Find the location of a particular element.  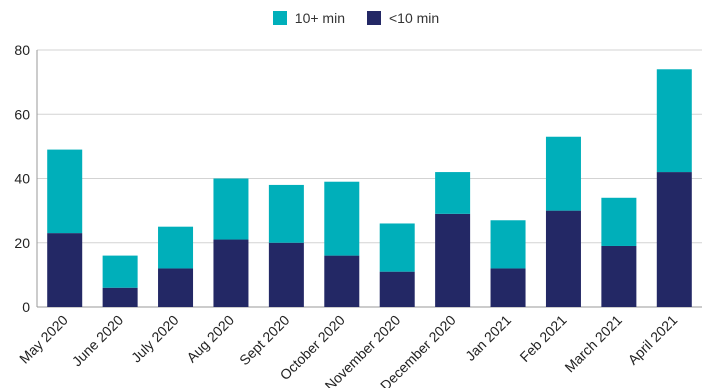

legend-swatch-10plus is located at coordinates (279, 18).